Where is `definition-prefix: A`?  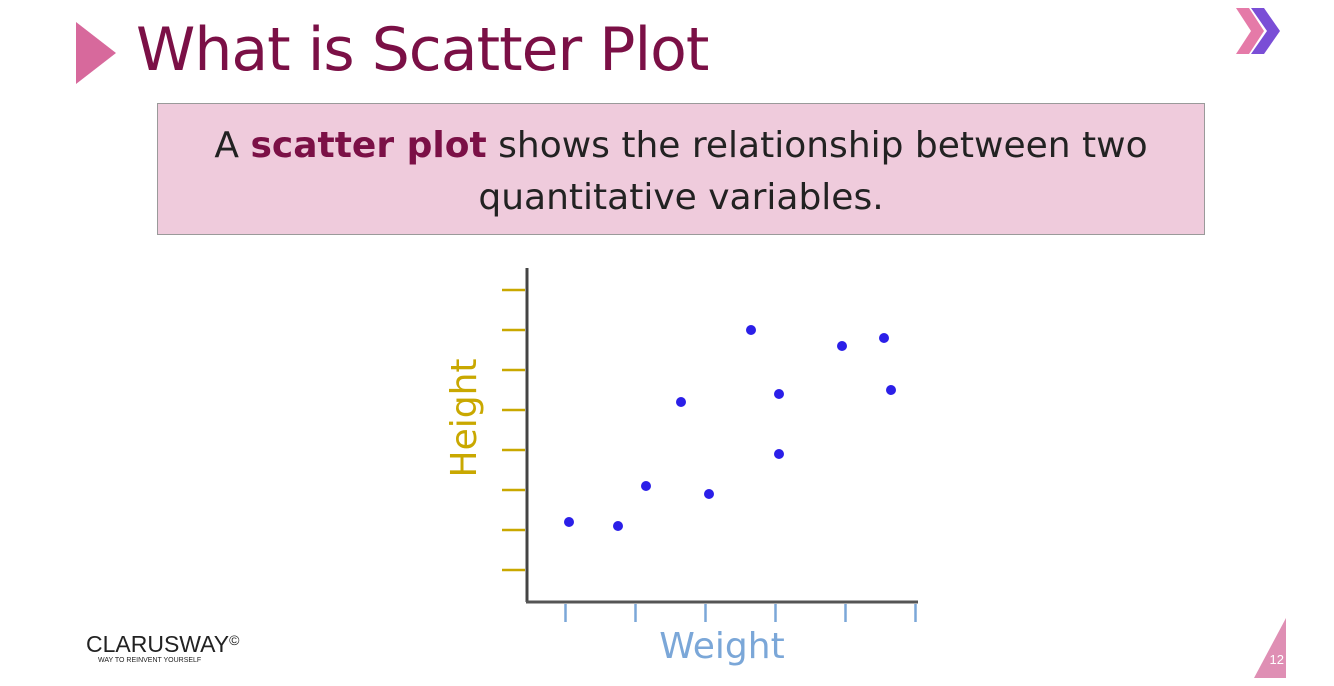
definition-prefix: A is located at coordinates (232, 145).